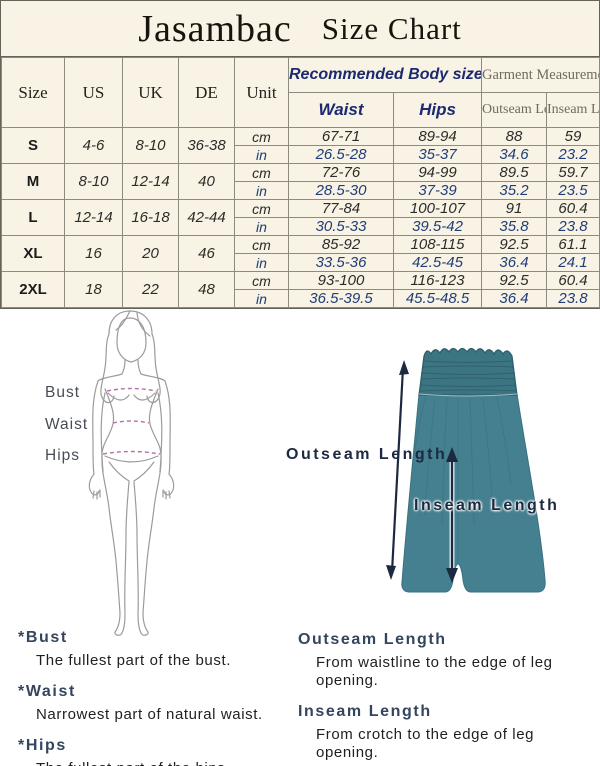  What do you see at coordinates (43, 637) in the screenshot?
I see `bust-definition-term: *Bust` at bounding box center [43, 637].